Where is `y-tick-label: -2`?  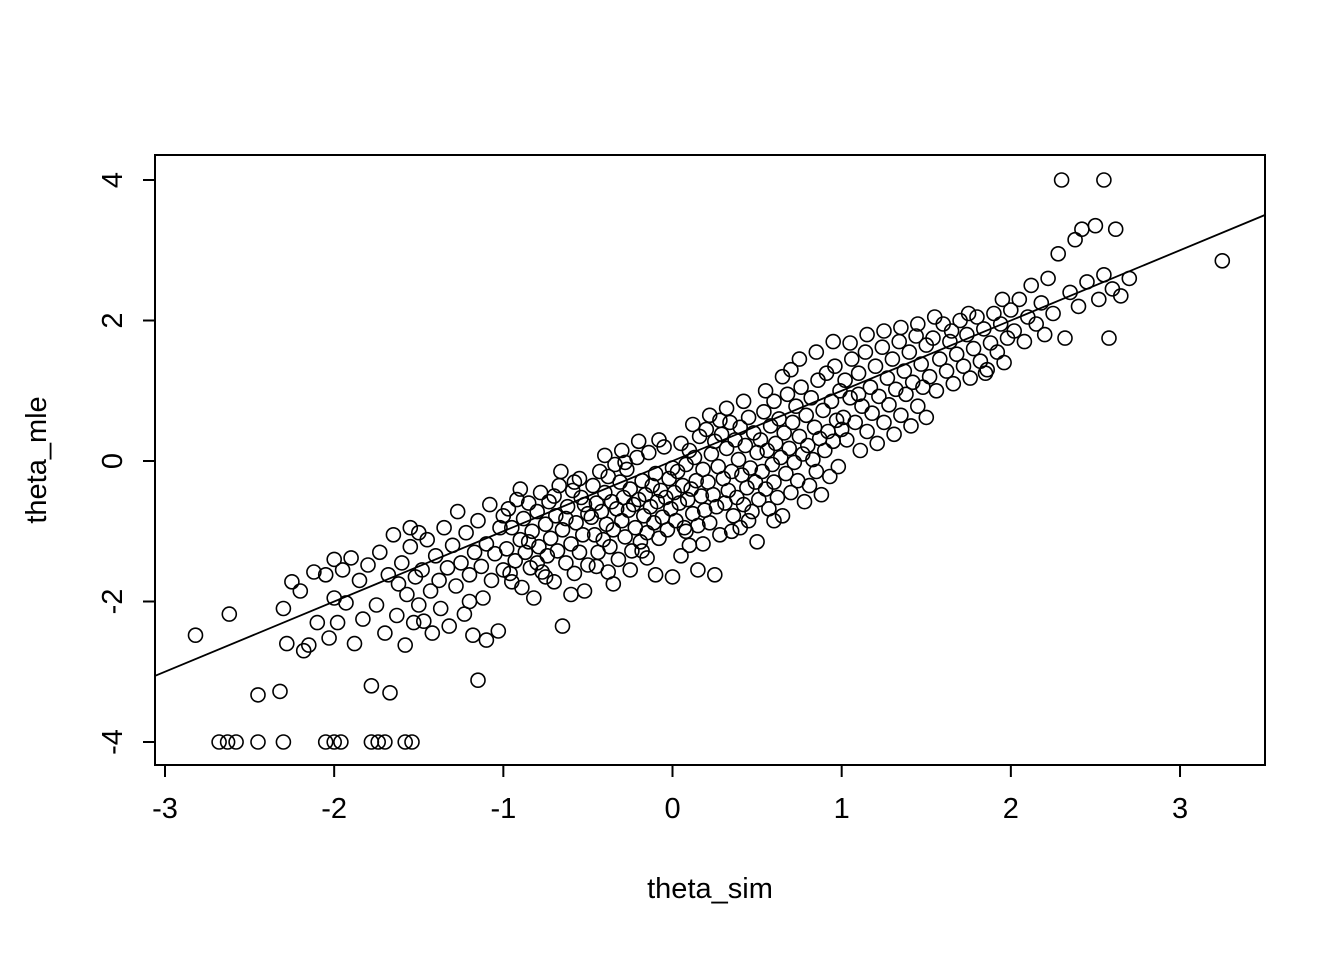
y-tick-label: -2 is located at coordinates (113, 602).